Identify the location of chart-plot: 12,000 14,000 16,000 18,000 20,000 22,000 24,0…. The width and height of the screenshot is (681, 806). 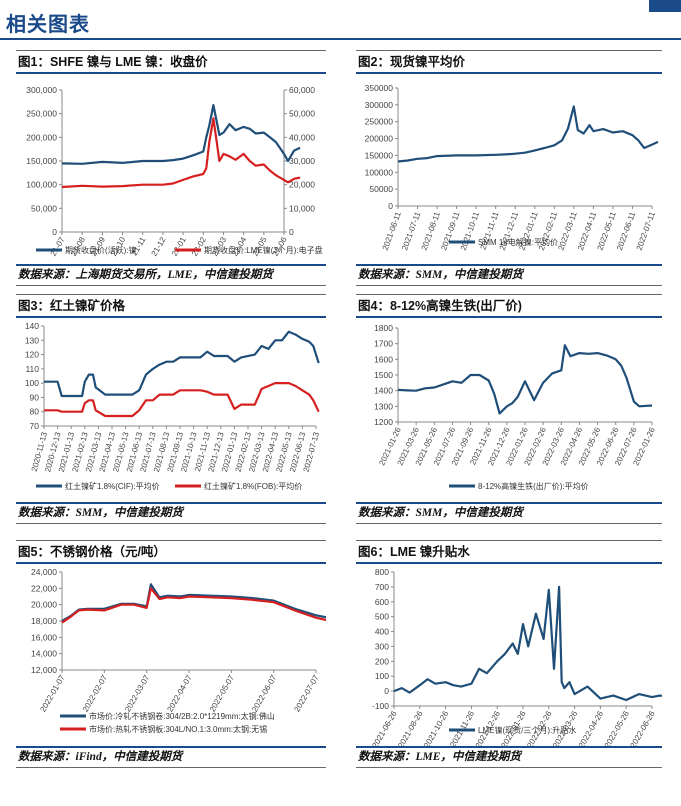
(178, 650).